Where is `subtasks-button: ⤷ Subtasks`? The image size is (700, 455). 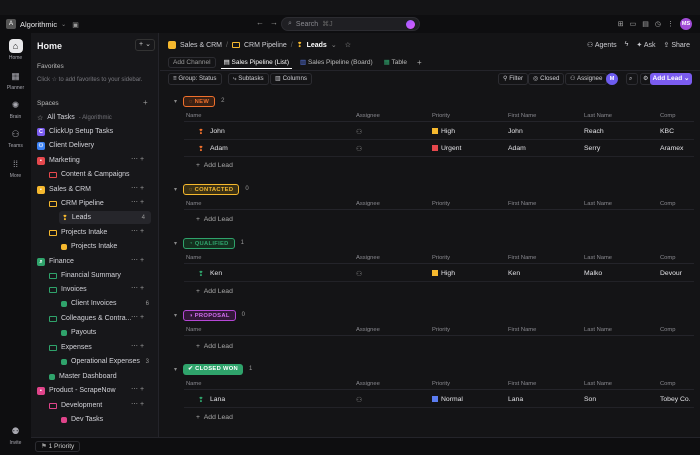
subtasks-button: ⤷ Subtasks is located at coordinates (248, 79).